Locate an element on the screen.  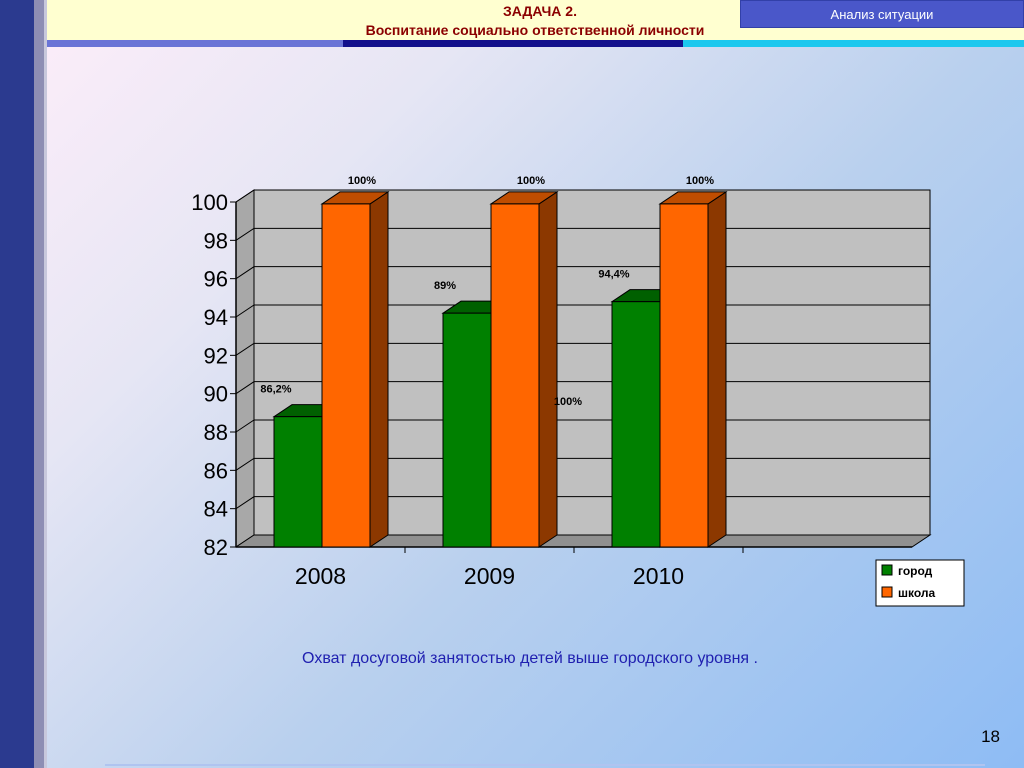
y-tick-label: 96 is located at coordinates (216, 279).